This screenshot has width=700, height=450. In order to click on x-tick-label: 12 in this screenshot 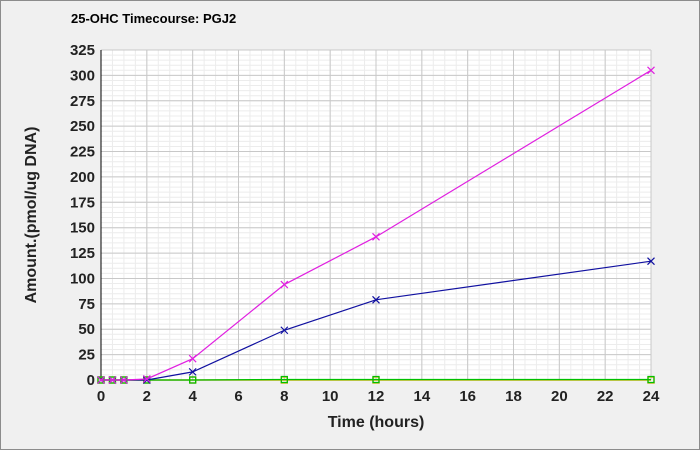, I will do `click(376, 396)`.